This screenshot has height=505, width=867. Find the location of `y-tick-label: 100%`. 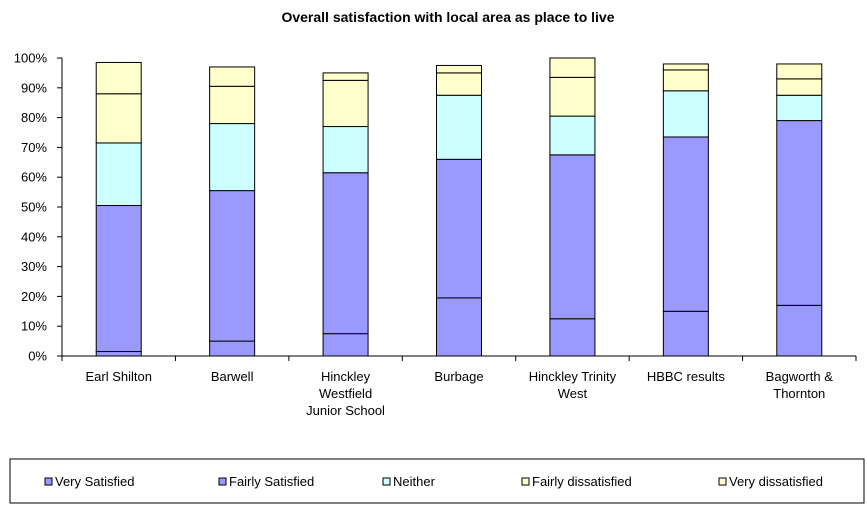

y-tick-label: 100% is located at coordinates (31, 58).